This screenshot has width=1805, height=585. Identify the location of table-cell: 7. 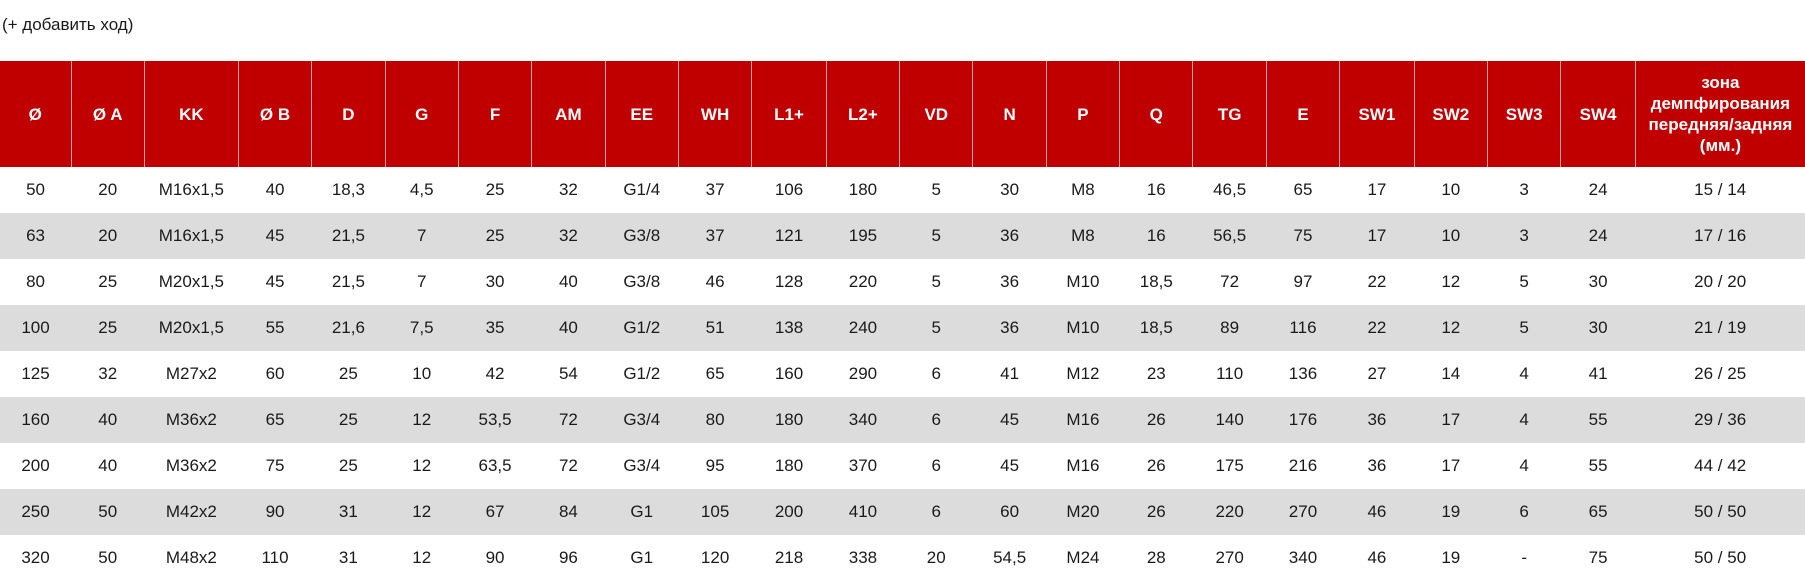
(422, 282).